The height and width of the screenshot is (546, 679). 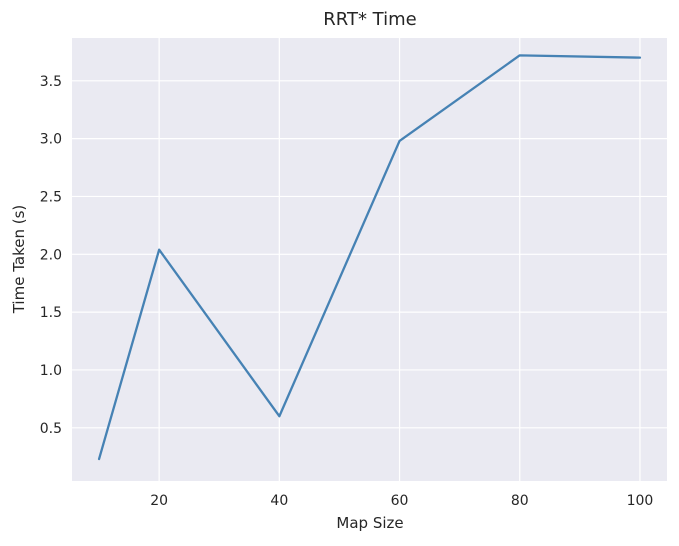 I want to click on y-tick-label: 1.5, so click(x=51, y=313).